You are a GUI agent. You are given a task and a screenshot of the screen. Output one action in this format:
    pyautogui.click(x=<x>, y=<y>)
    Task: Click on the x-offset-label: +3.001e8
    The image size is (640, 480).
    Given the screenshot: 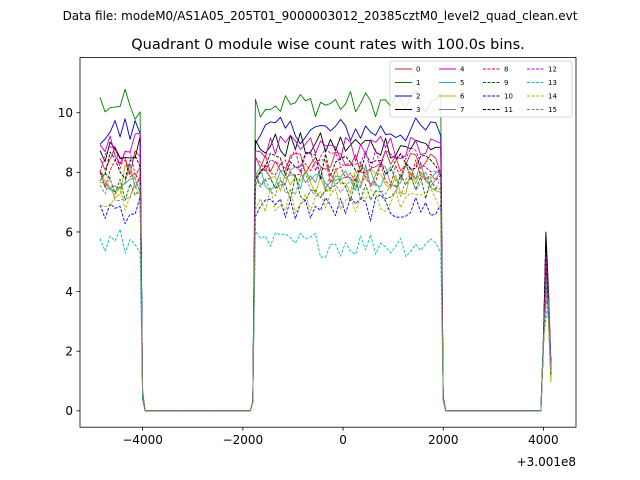 What is the action you would take?
    pyautogui.click(x=546, y=462)
    